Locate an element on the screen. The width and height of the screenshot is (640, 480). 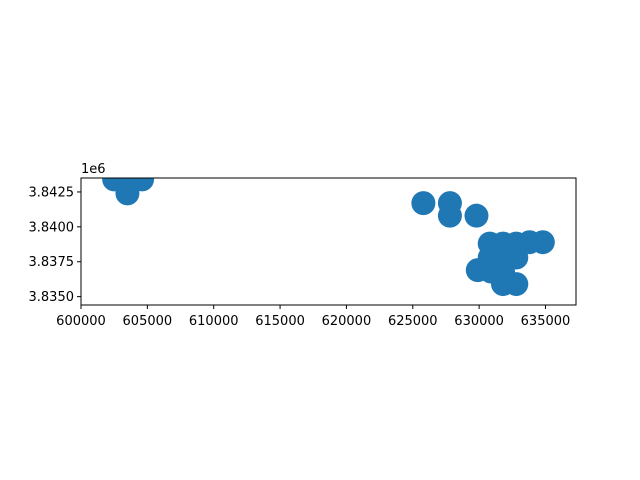
y-axis: 3.8350 3.8375 3.8400 3.8425 is located at coordinates (55, 245).